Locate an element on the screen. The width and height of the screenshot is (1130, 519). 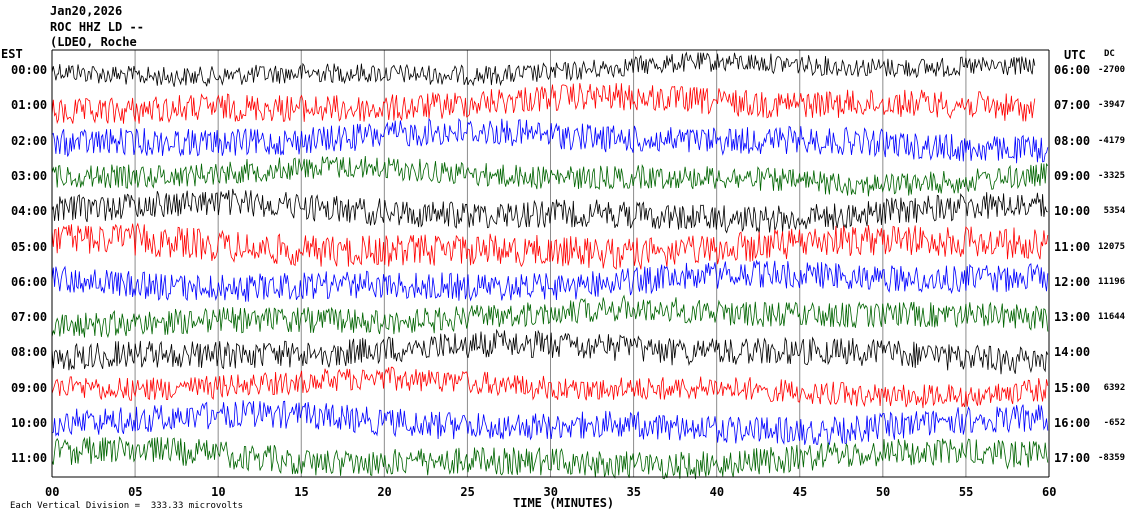
header-network: (LDEO, Roche is located at coordinates (93, 42).